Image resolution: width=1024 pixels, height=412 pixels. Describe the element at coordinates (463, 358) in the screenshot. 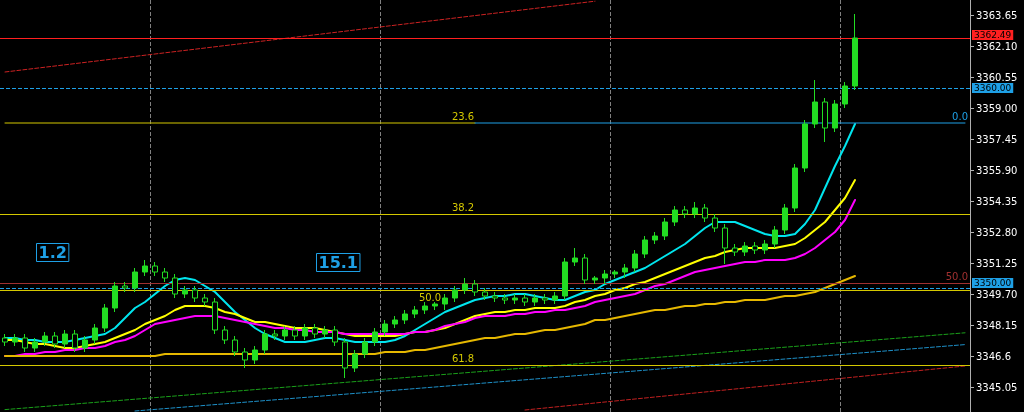

I see `annotation: 61.8` at that location.